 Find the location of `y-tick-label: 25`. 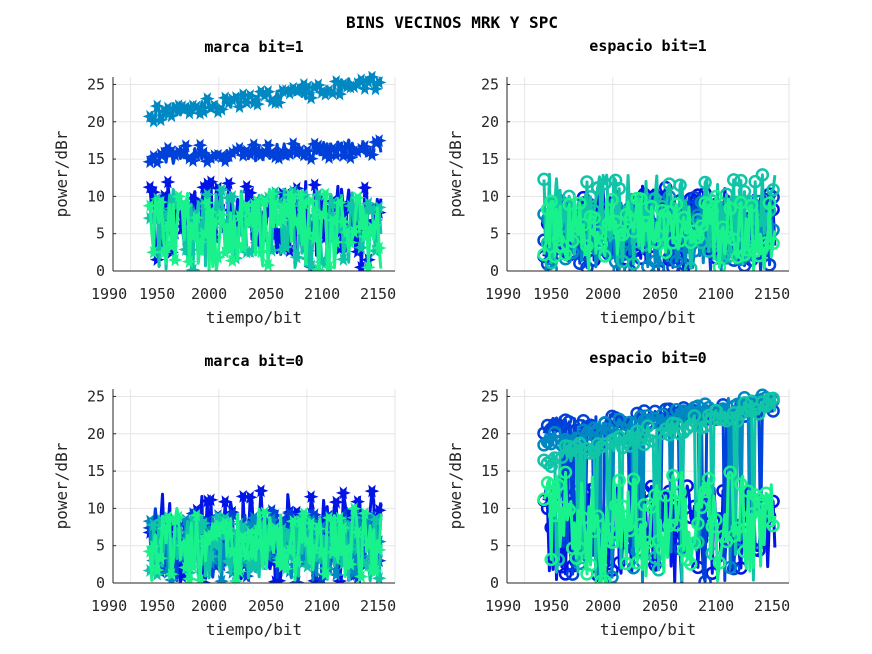

y-tick-label: 25 is located at coordinates (490, 396).